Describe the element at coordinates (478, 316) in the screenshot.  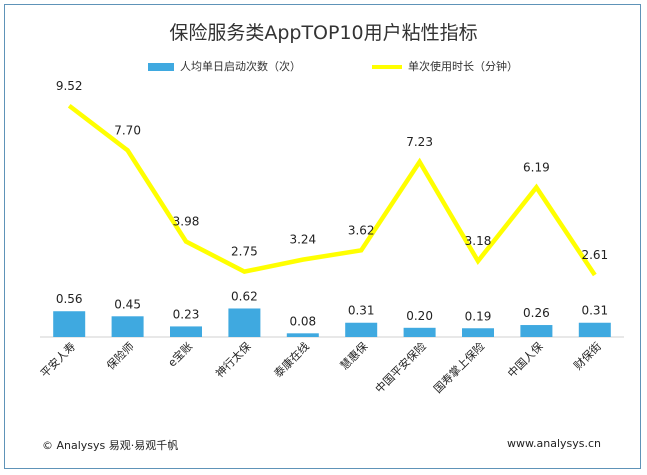
I see `bar-label-7: 0.19` at that location.